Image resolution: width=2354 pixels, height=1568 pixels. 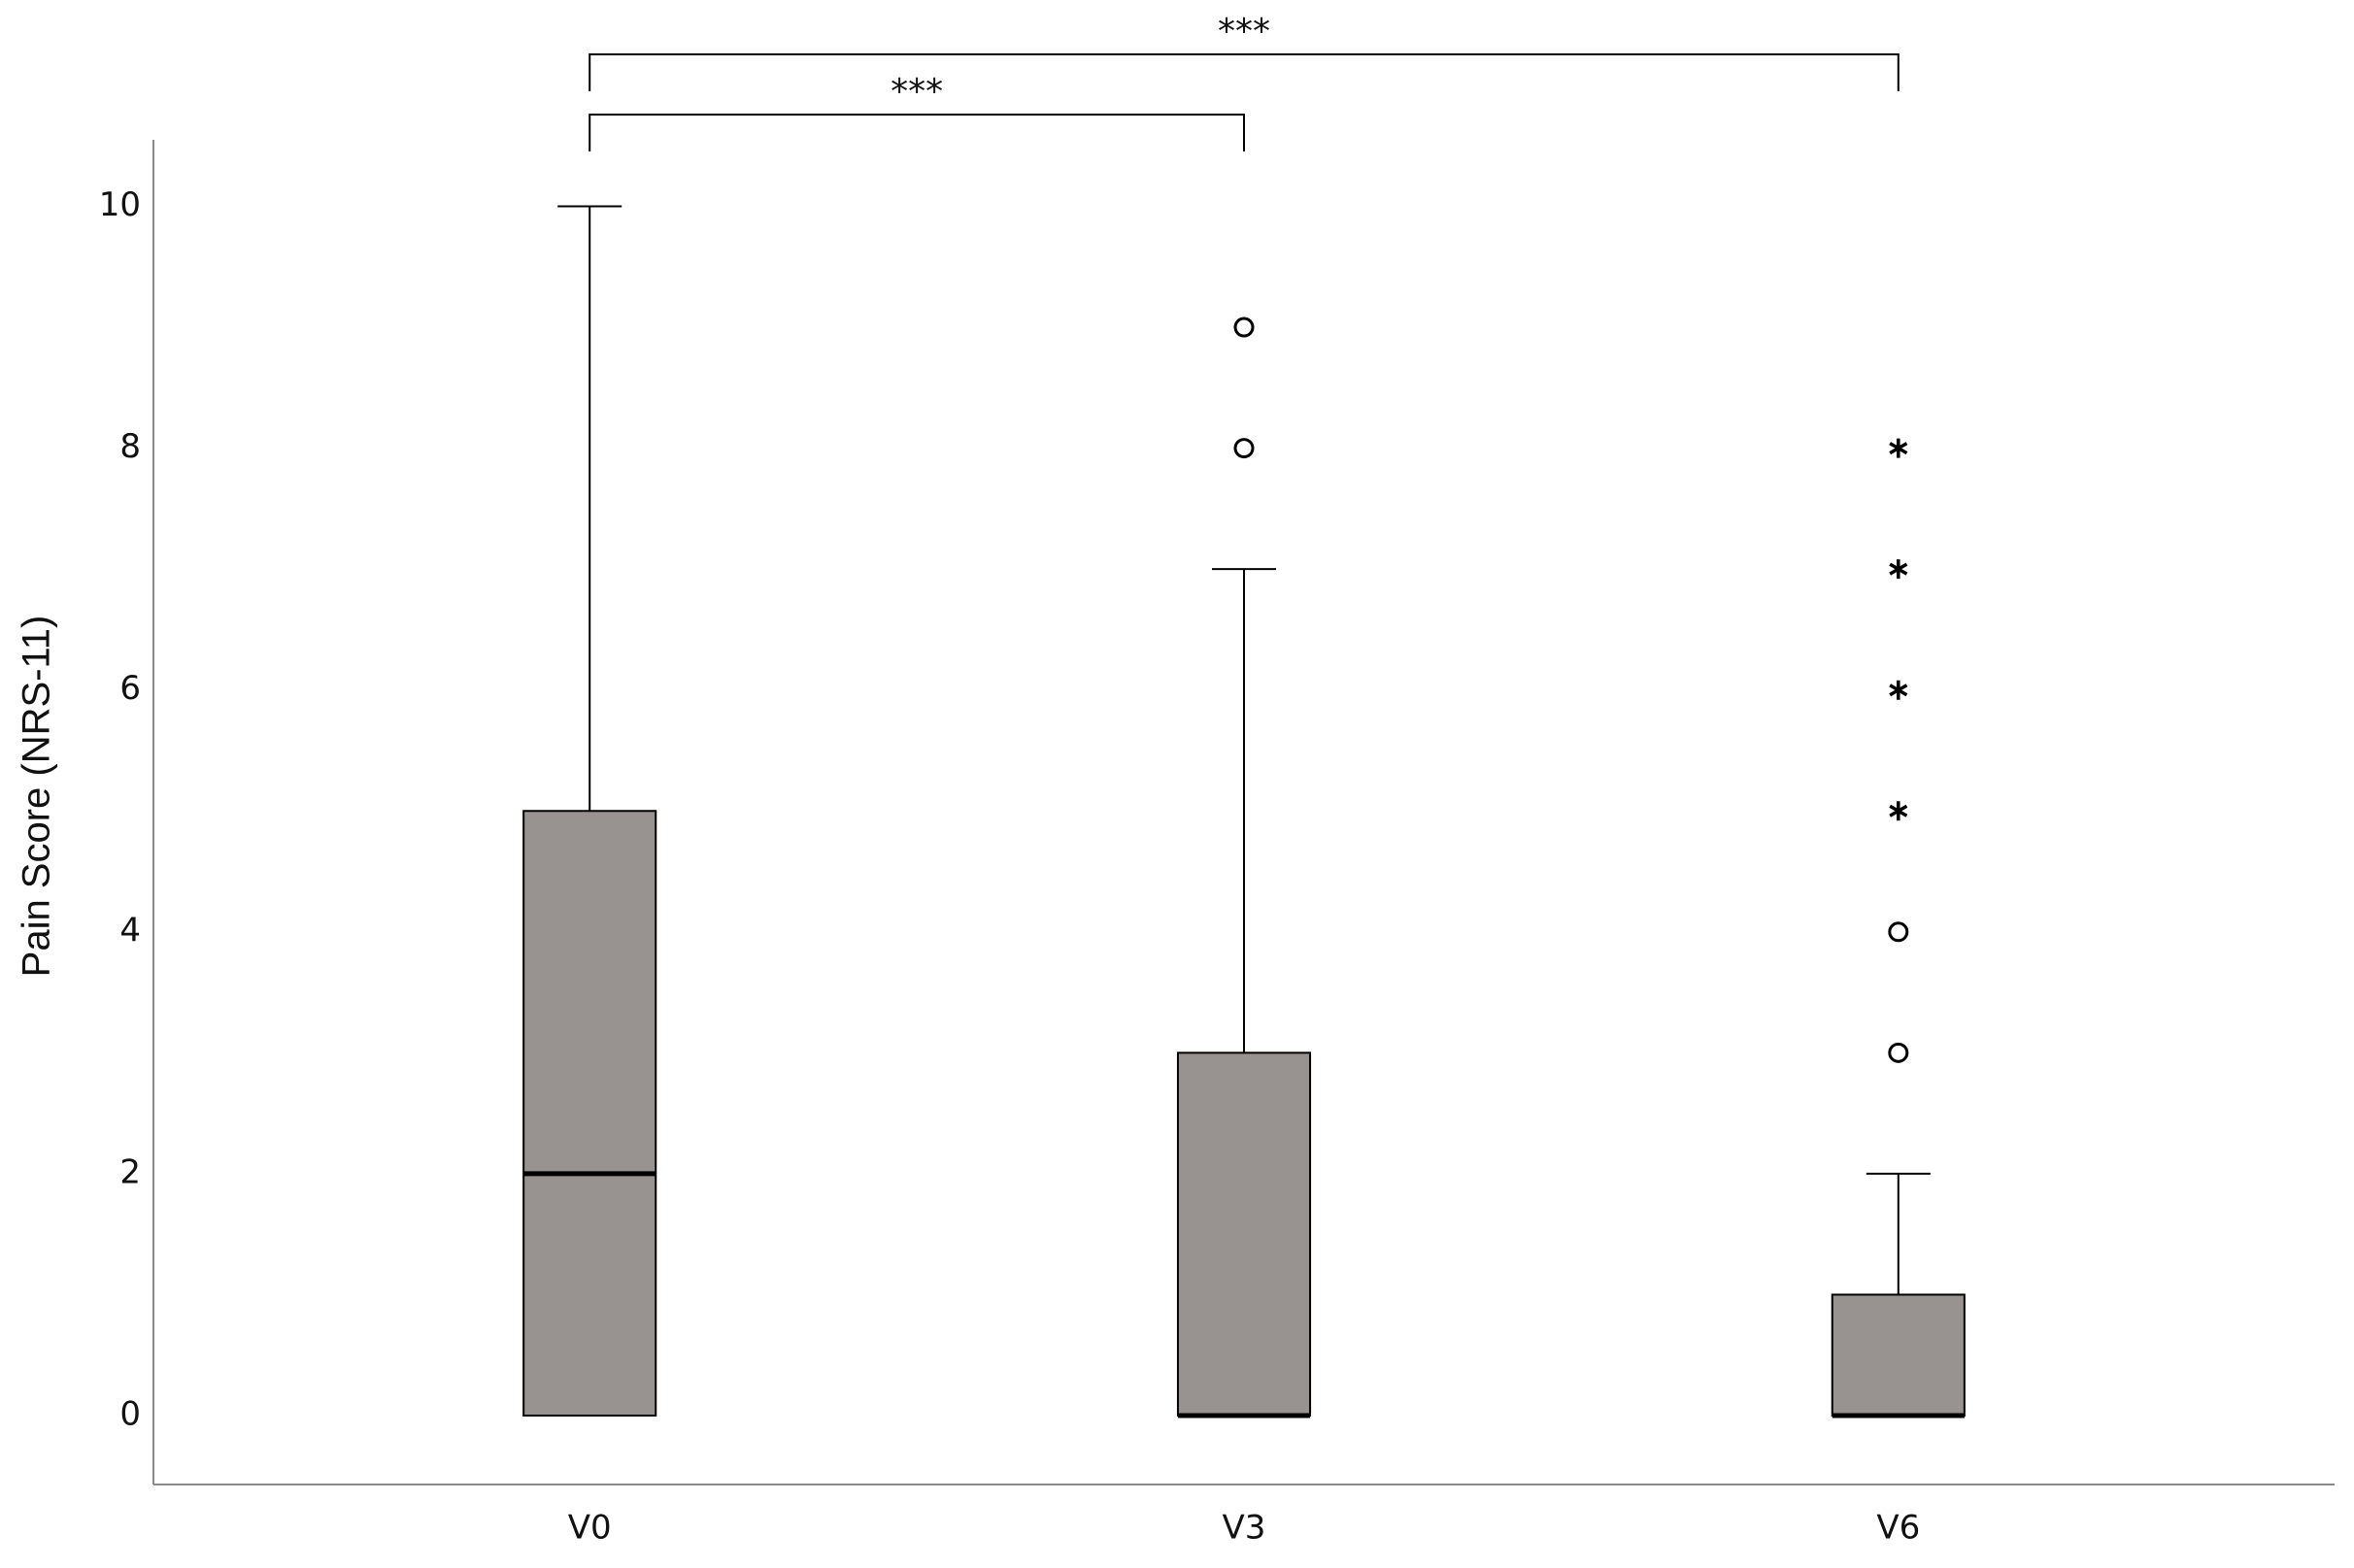 I want to click on y-tick-label: 8, so click(x=130, y=446).